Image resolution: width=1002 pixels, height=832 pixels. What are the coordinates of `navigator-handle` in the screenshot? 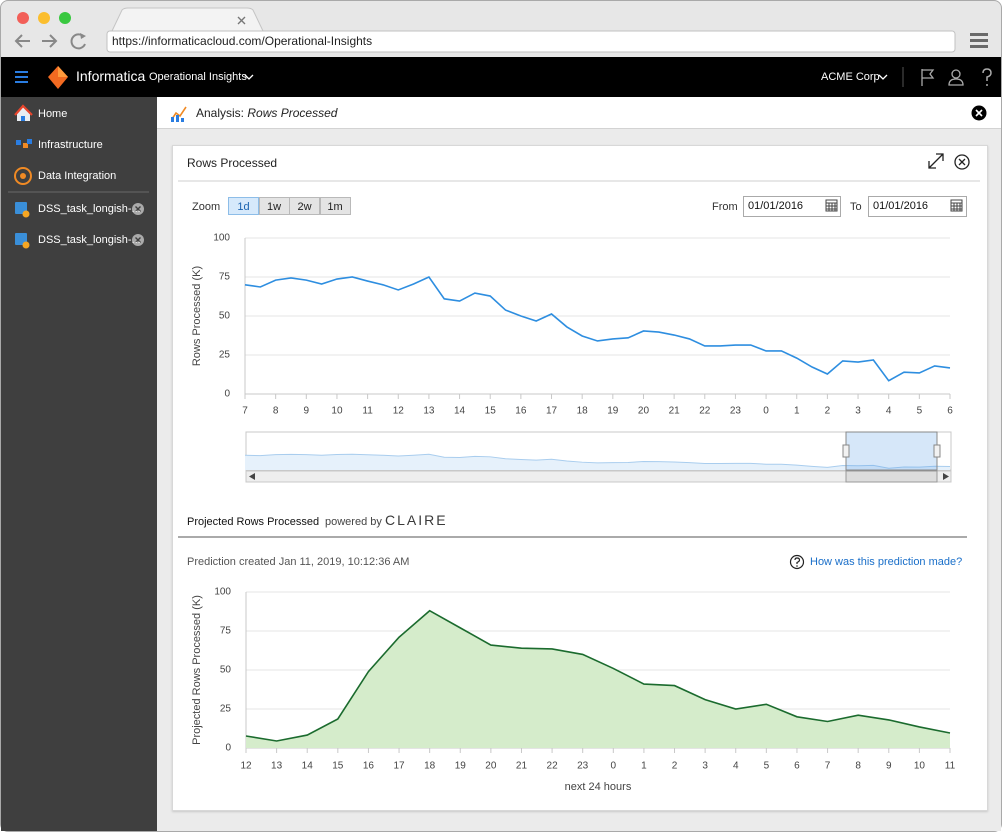 It's located at (846, 451).